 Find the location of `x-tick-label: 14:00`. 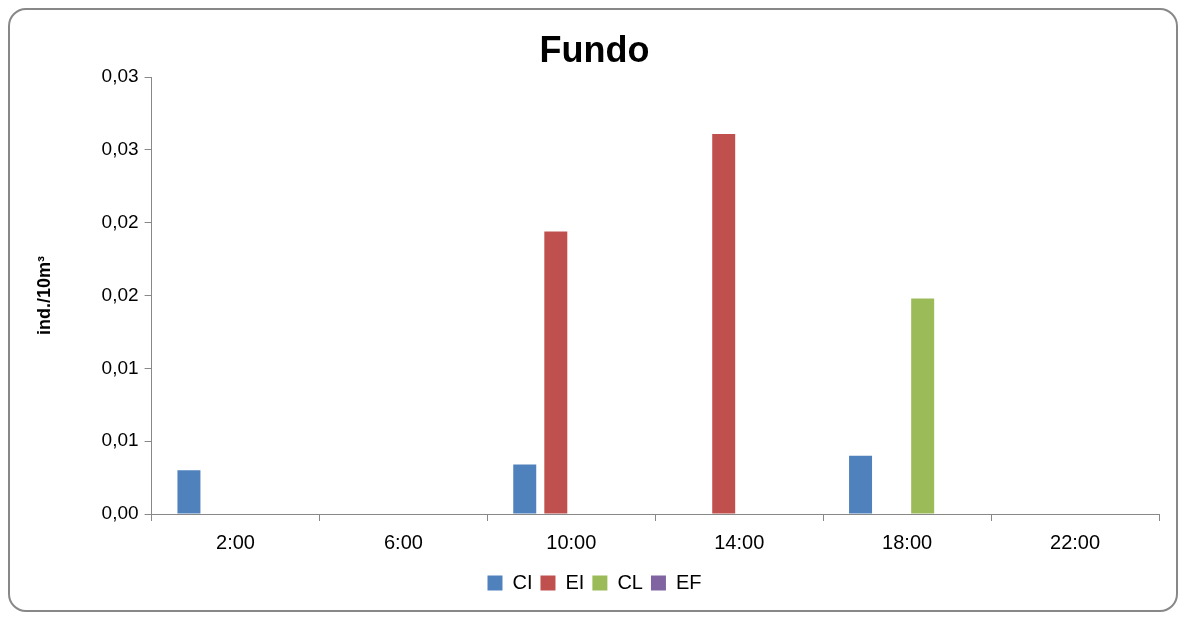

x-tick-label: 14:00 is located at coordinates (739, 541).